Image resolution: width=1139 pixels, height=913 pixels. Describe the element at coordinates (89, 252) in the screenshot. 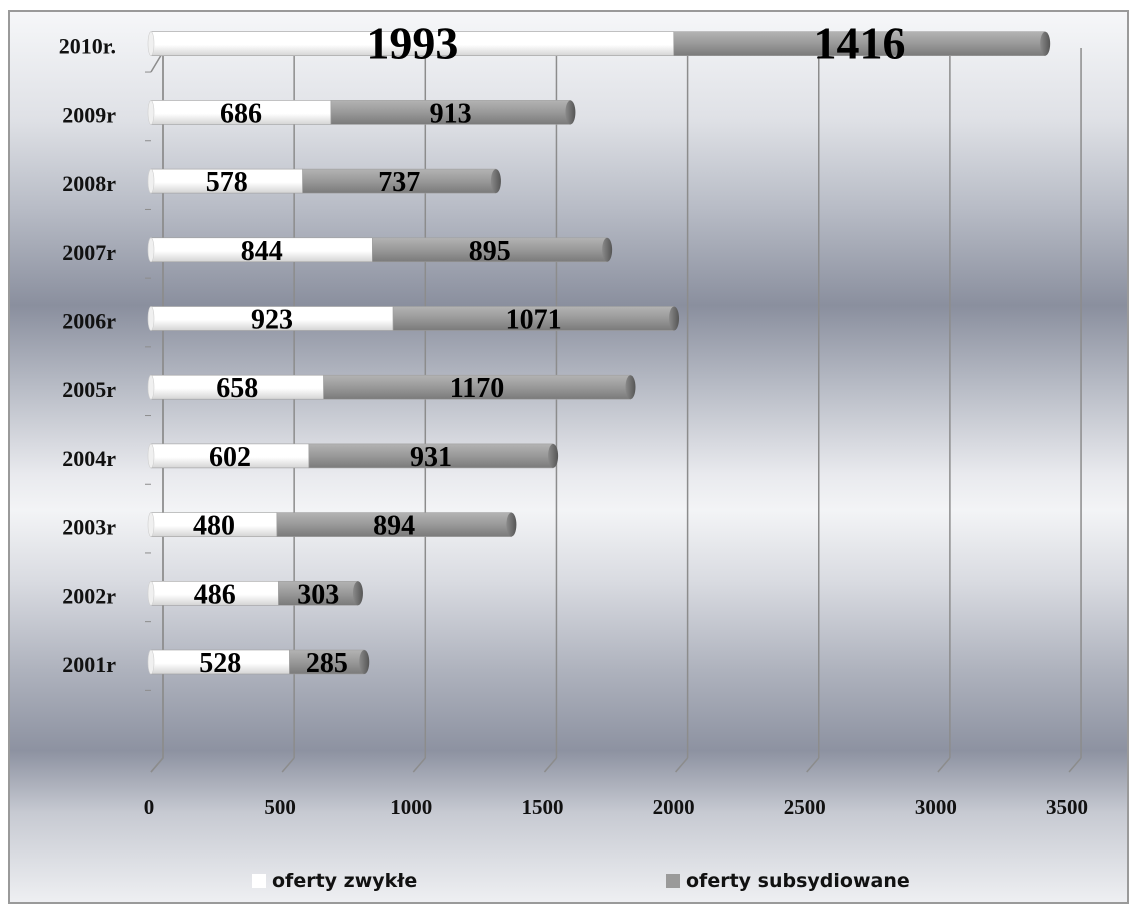

I see `y-category-label: 2007r` at that location.